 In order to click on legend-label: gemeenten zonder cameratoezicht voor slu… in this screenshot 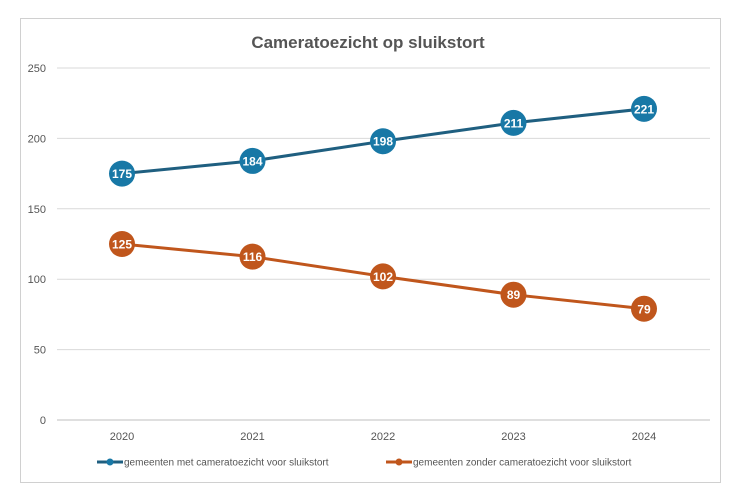, I will do `click(522, 463)`.